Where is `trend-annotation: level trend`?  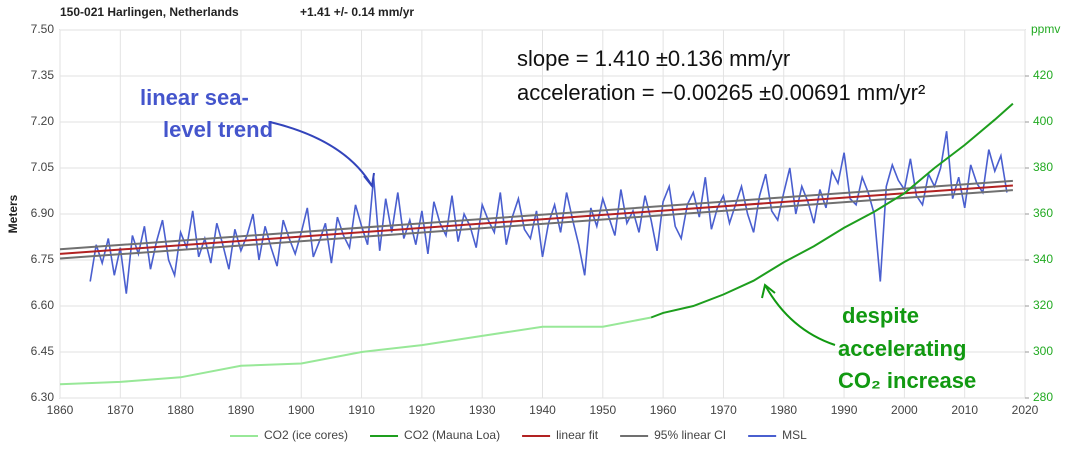 trend-annotation: level trend is located at coordinates (218, 129).